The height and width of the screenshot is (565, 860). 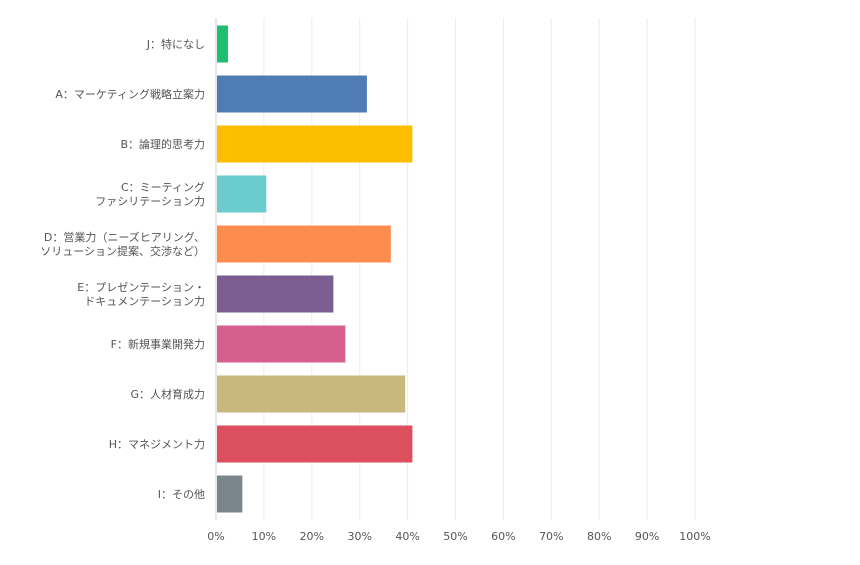 What do you see at coordinates (599, 536) in the screenshot?
I see `x-tick-label: 80%` at bounding box center [599, 536].